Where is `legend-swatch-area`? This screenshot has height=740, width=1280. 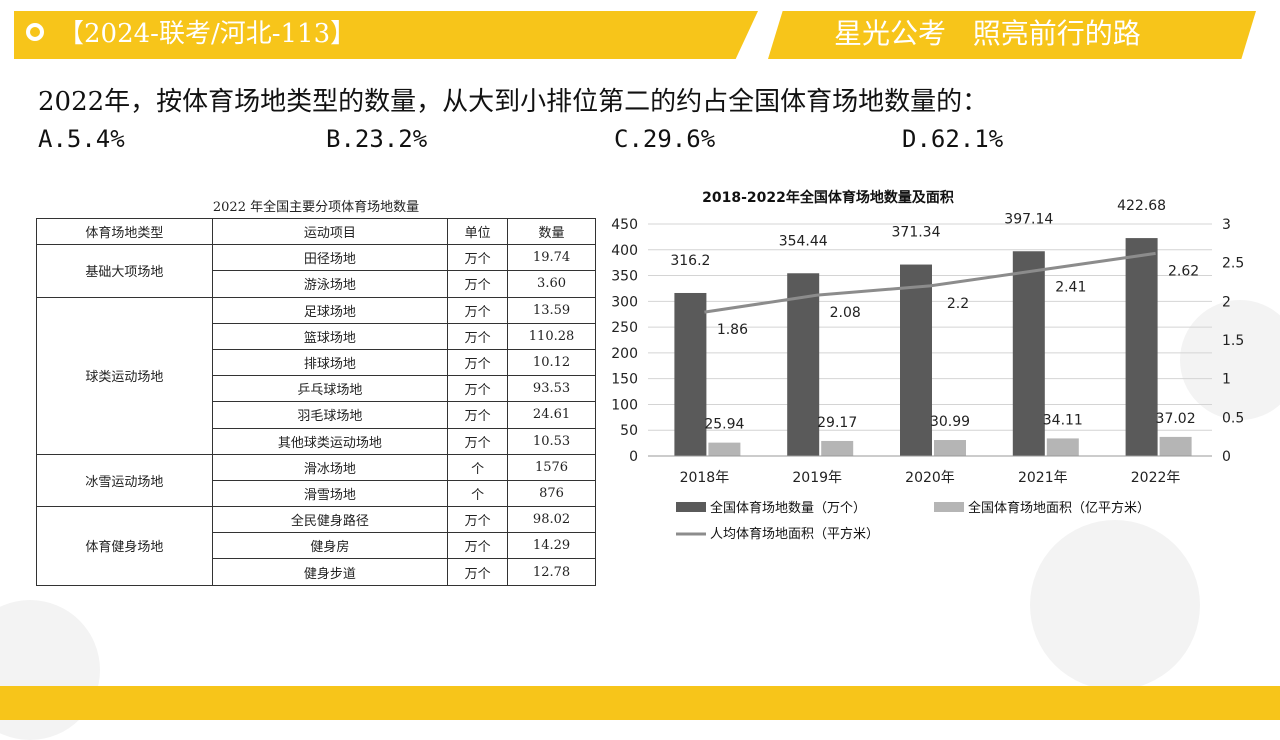 legend-swatch-area is located at coordinates (949, 507).